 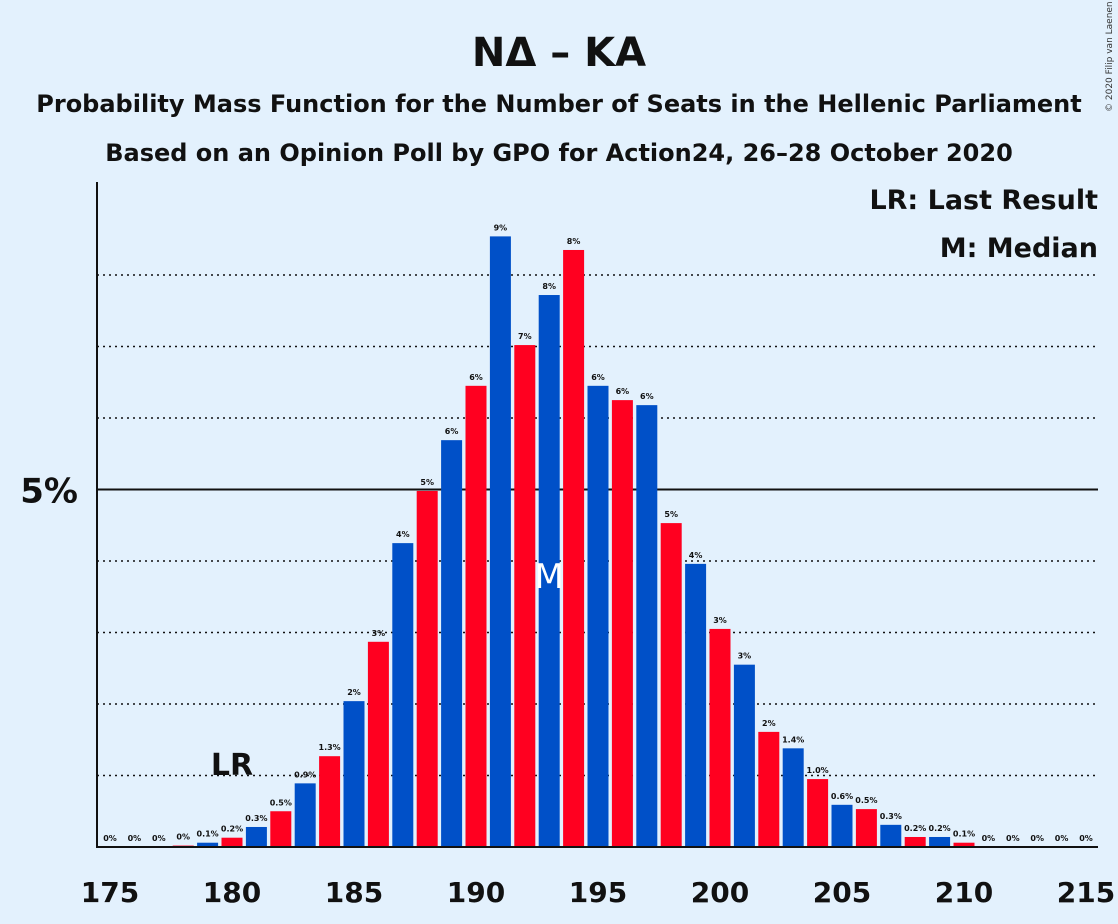 I want to click on data-label-seat-210: 0.1%, so click(x=964, y=834).